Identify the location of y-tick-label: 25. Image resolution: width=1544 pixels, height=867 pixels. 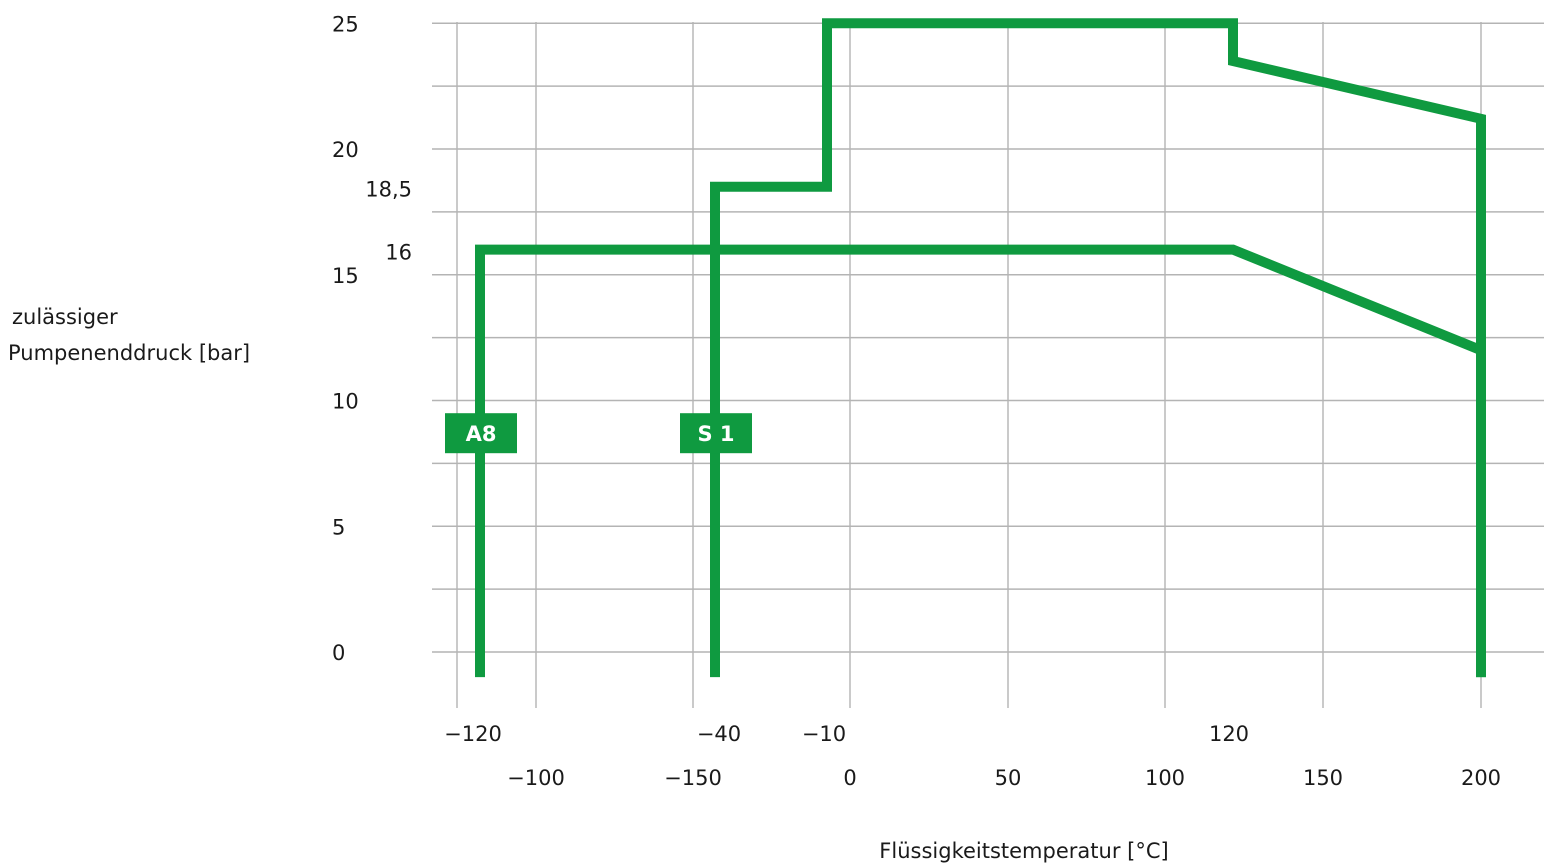
(345, 24).